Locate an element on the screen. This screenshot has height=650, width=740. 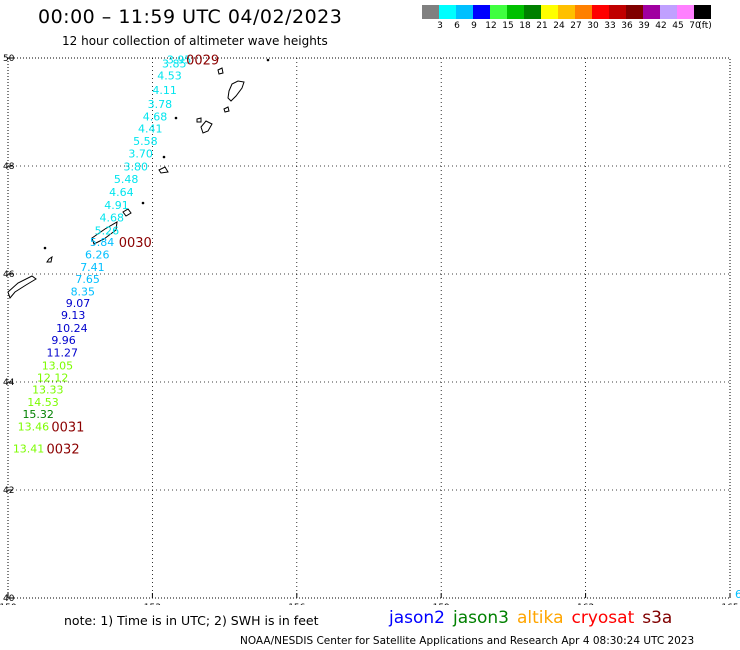
color-scale-tick-label: 30 is located at coordinates (593, 26).